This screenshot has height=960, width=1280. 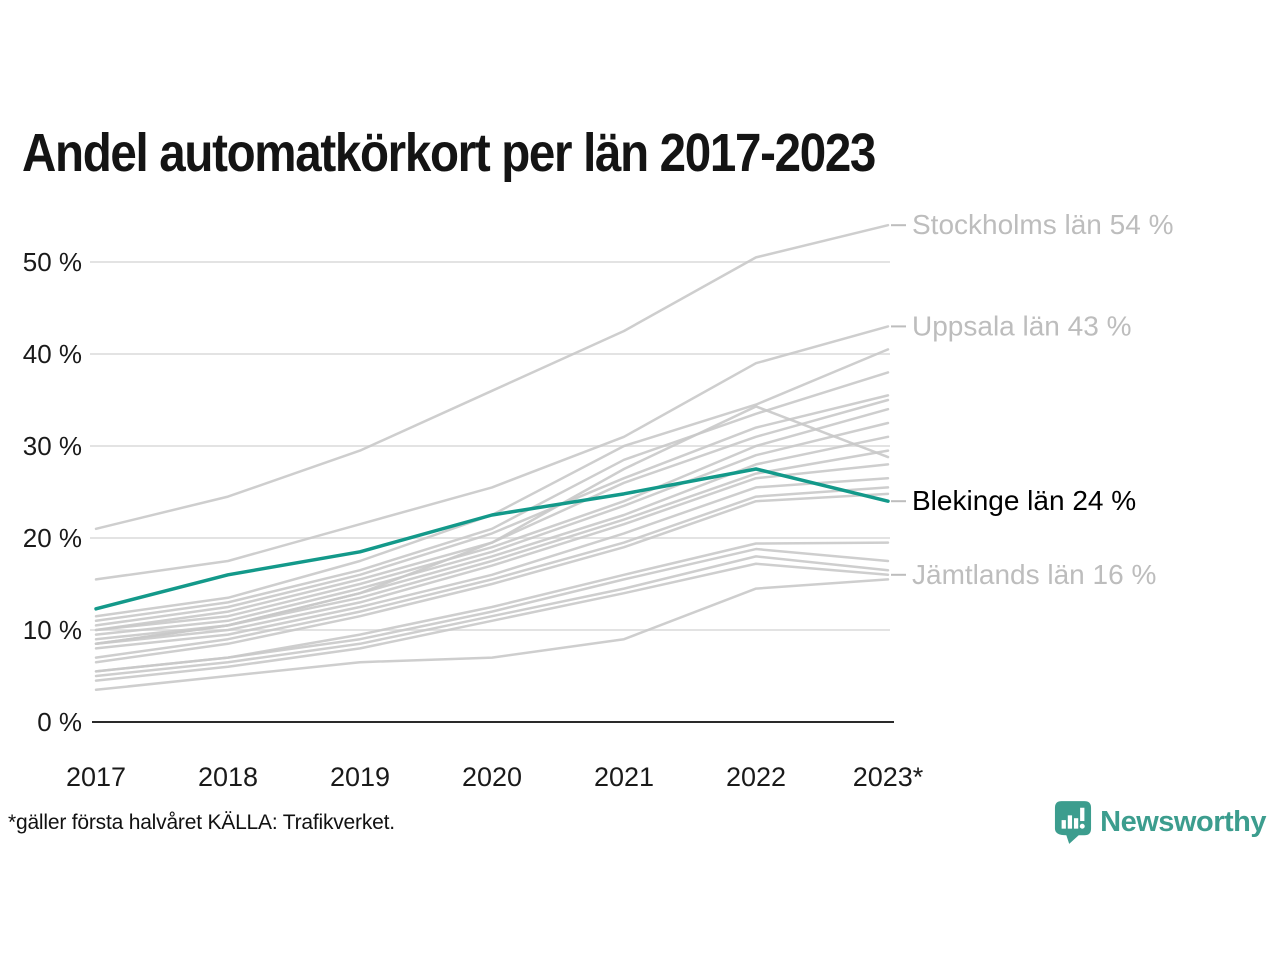 What do you see at coordinates (449, 153) in the screenshot?
I see `chart-title: Andel automatkörkort per län 2017-2023` at bounding box center [449, 153].